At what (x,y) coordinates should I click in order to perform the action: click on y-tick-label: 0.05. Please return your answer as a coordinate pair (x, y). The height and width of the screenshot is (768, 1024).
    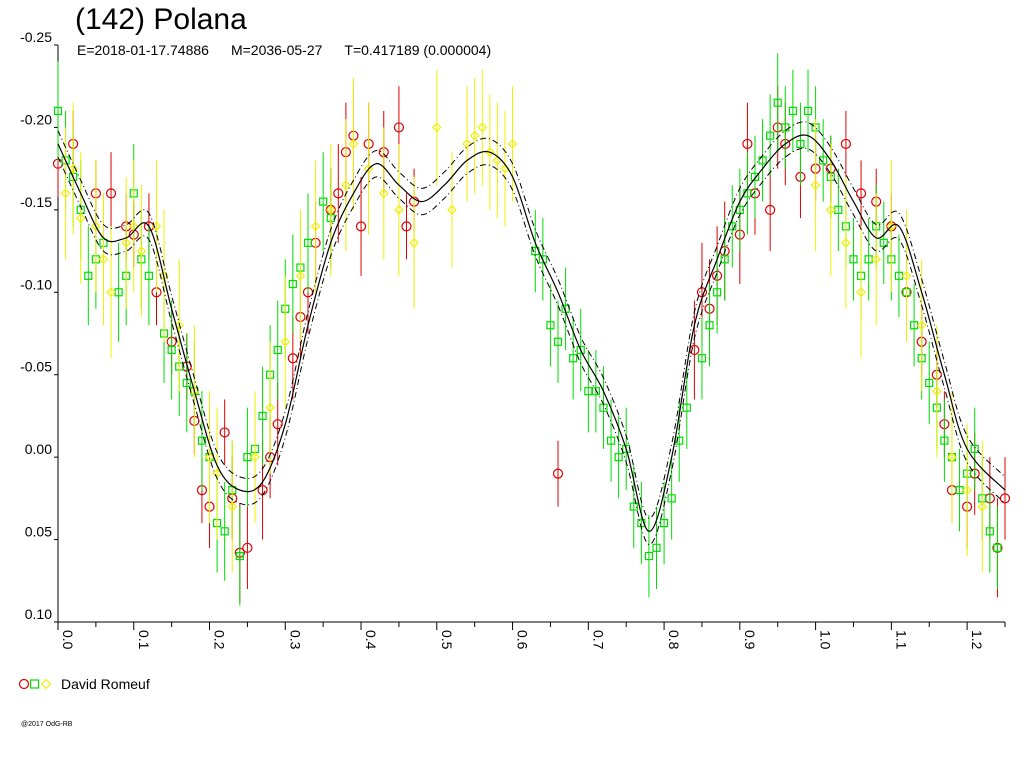
    Looking at the image, I should click on (38, 532).